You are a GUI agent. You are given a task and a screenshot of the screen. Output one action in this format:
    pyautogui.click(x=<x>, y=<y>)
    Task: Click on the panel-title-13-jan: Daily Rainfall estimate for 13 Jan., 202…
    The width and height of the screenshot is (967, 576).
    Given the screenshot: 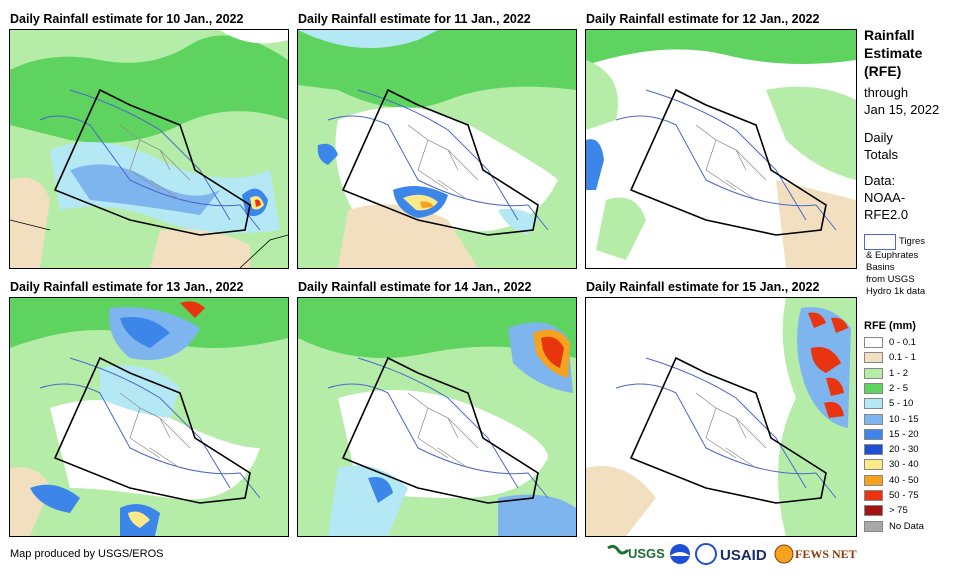 What is the action you would take?
    pyautogui.click(x=127, y=287)
    